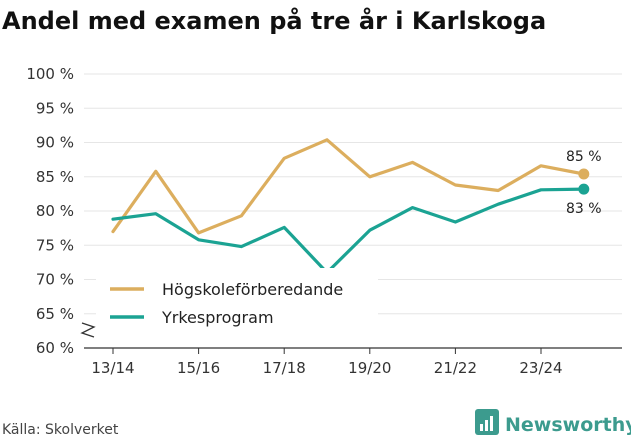  I want to click on newsworthy-logo: Newsworthy, so click(553, 422).